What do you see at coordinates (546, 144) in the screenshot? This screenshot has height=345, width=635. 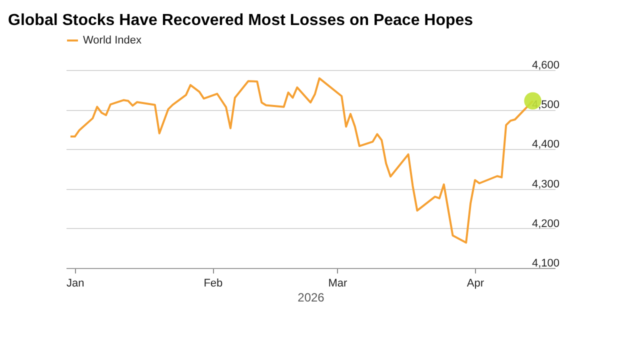 I see `y-tick-label: 4,400` at bounding box center [546, 144].